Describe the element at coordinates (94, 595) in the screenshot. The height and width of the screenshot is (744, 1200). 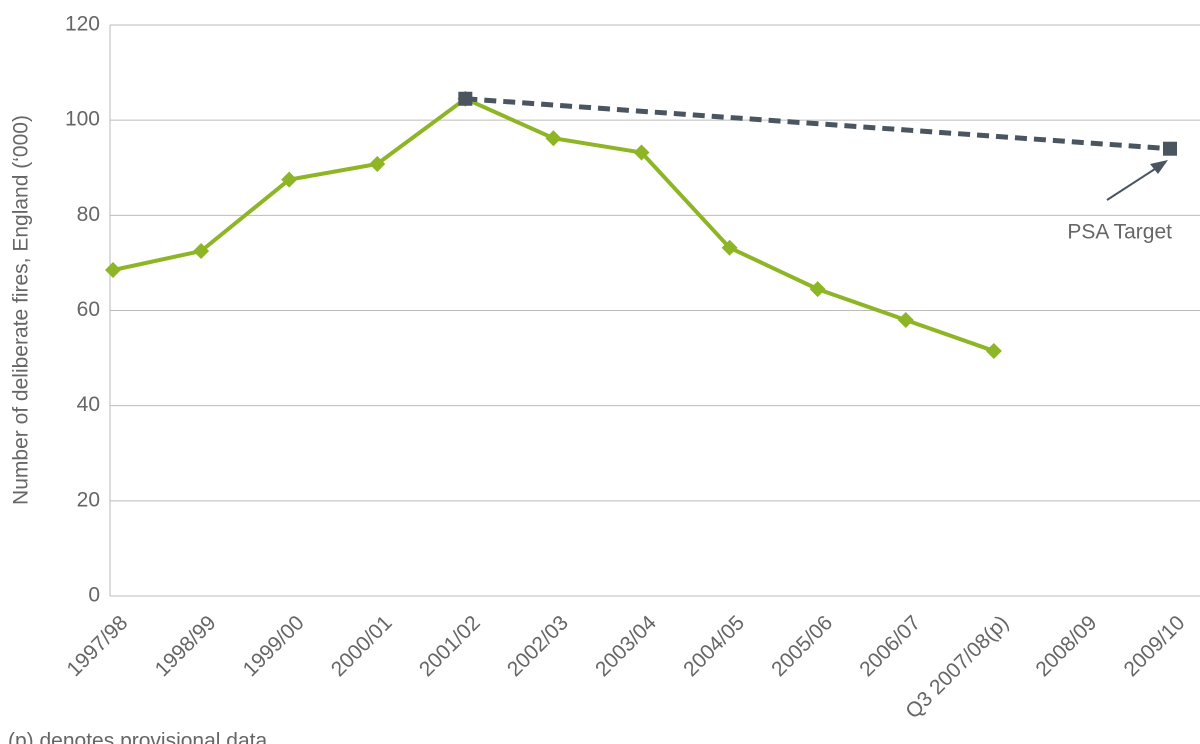
I see `y-tick-label: 0` at that location.